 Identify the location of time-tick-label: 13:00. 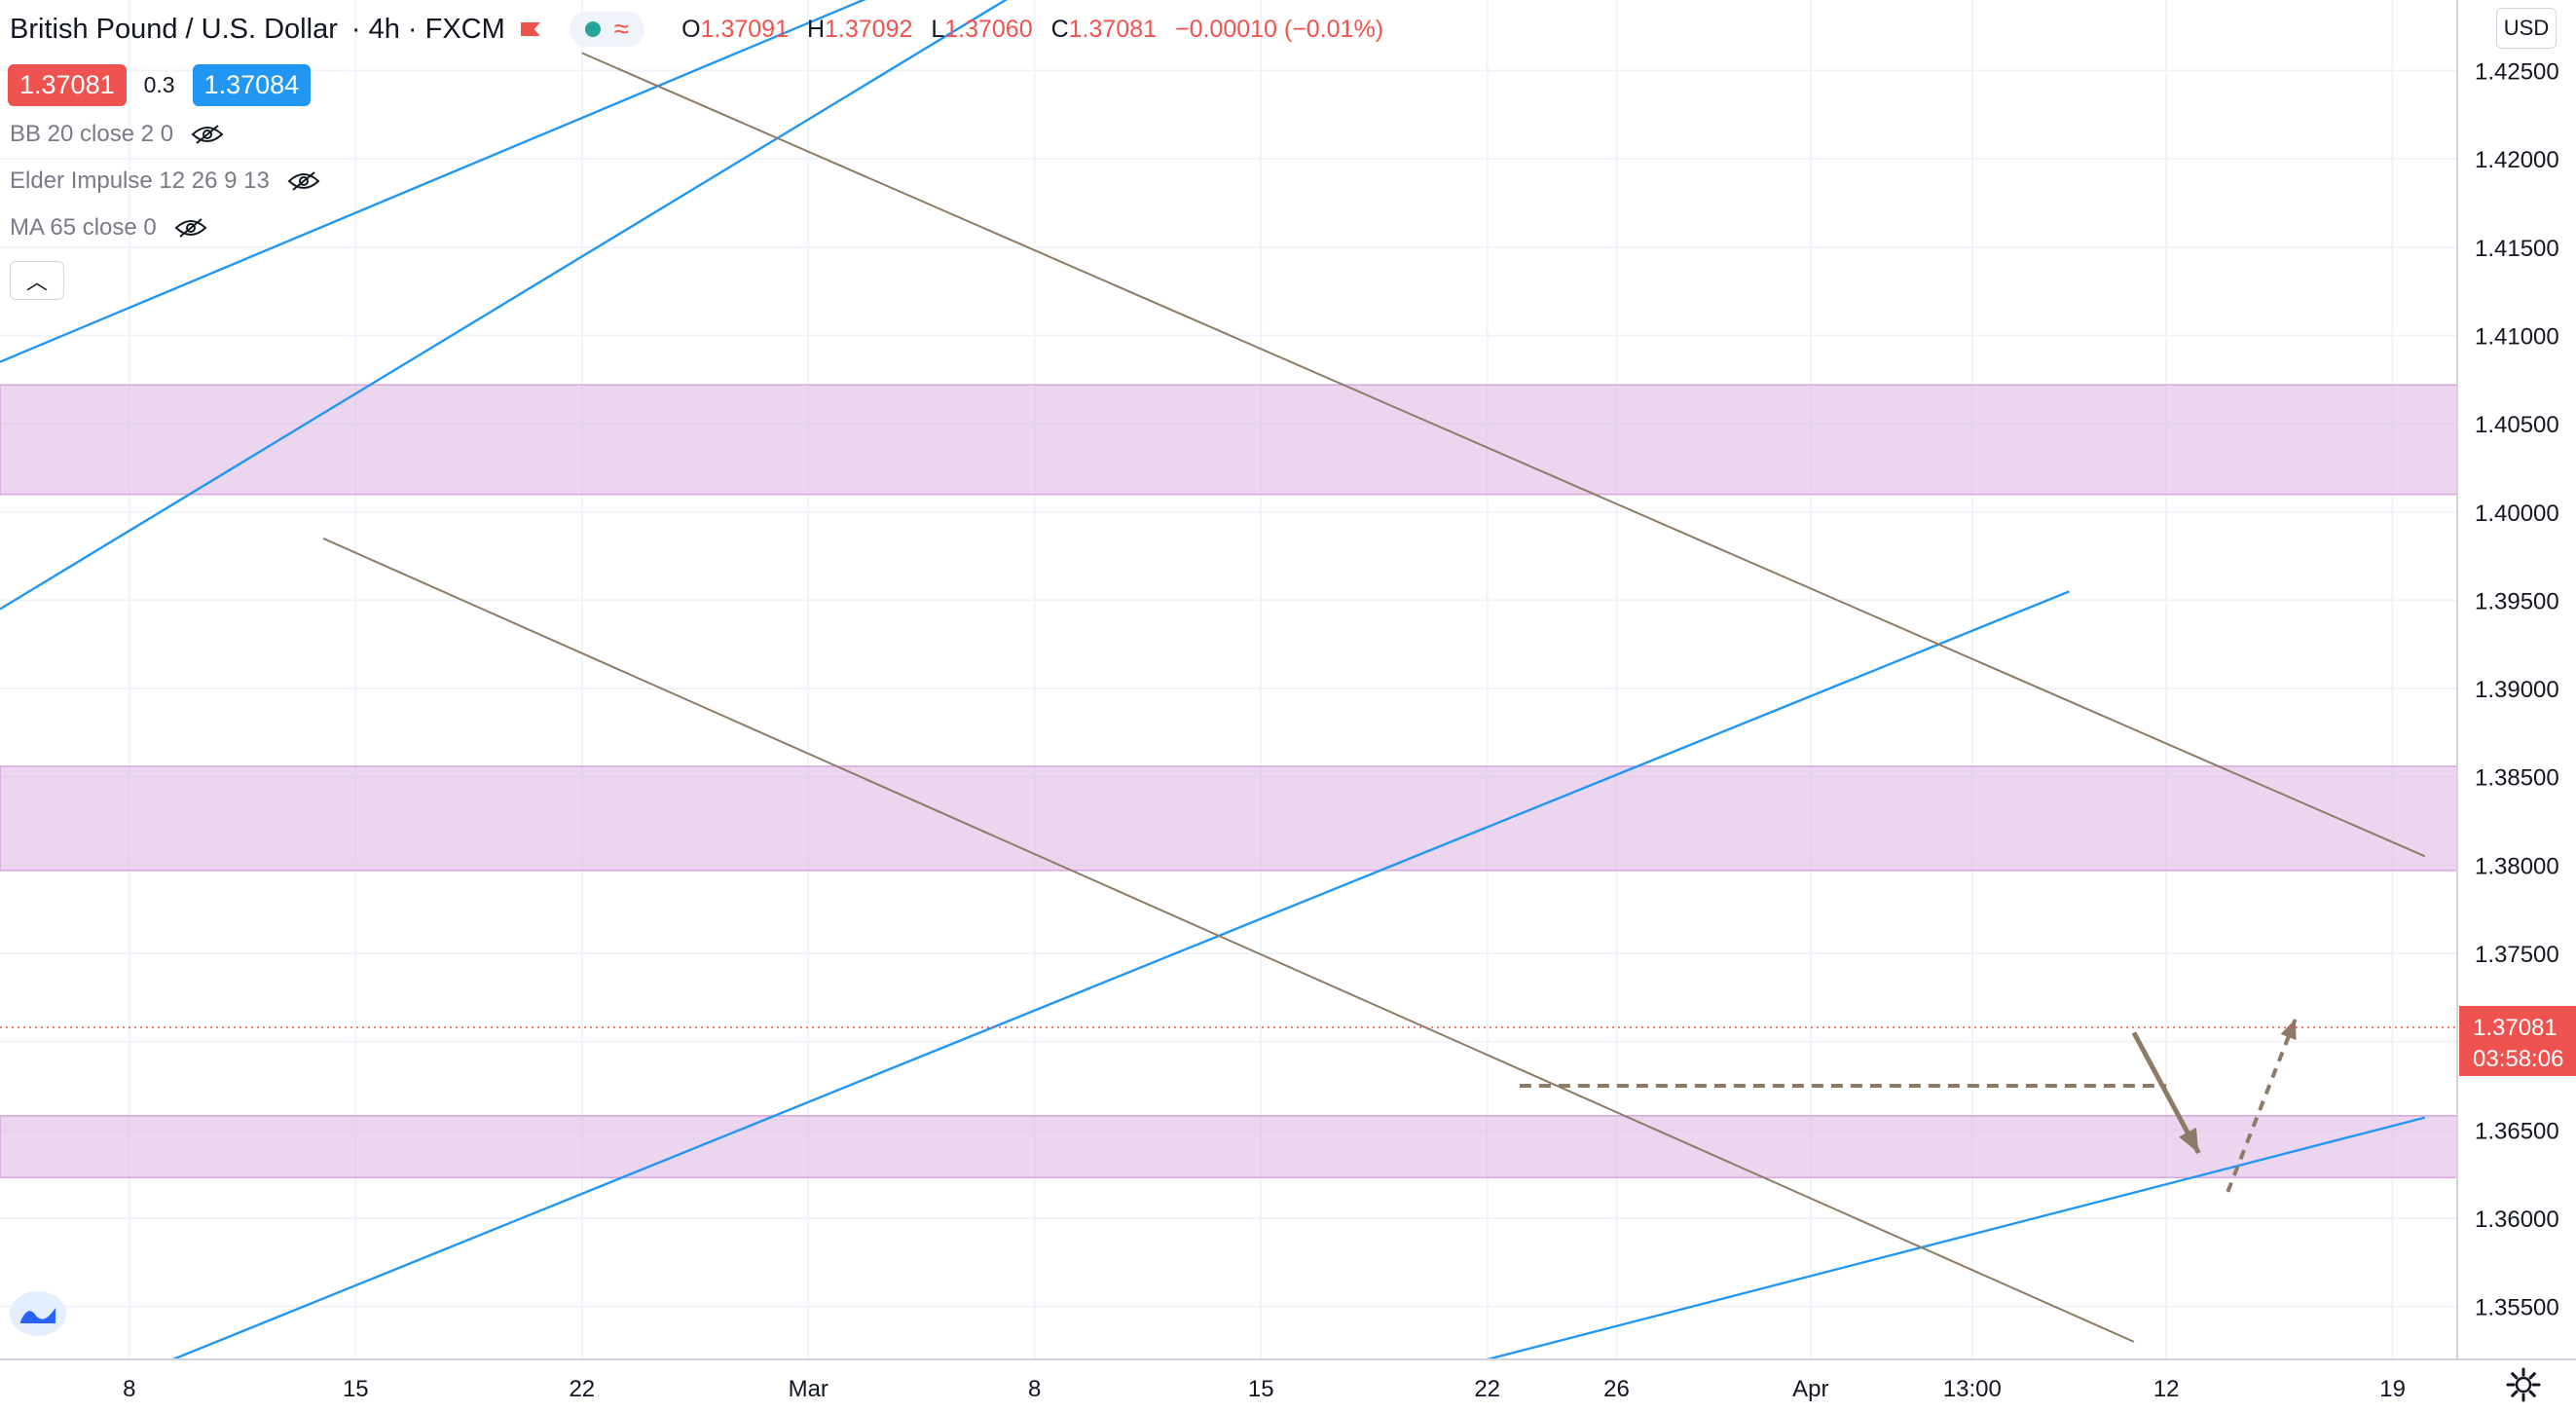
(1972, 1389).